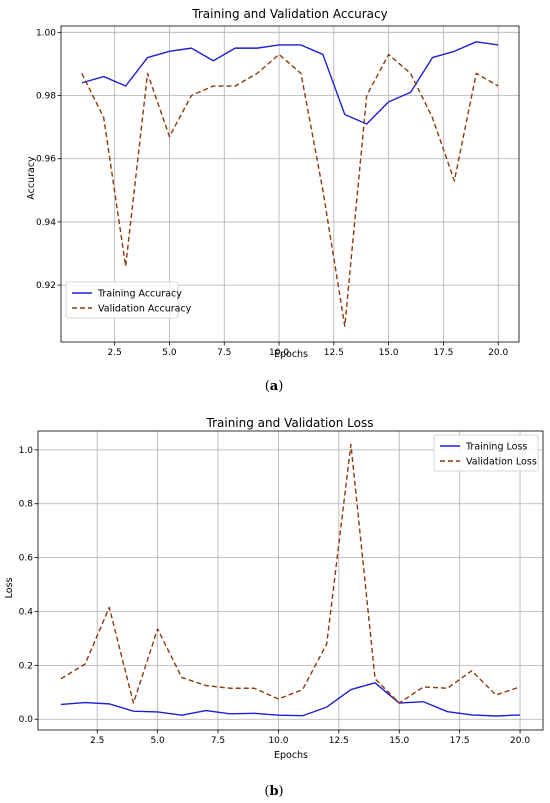 This screenshot has height=803, width=550. What do you see at coordinates (26, 666) in the screenshot?
I see `y-tick-label: 0.2` at bounding box center [26, 666].